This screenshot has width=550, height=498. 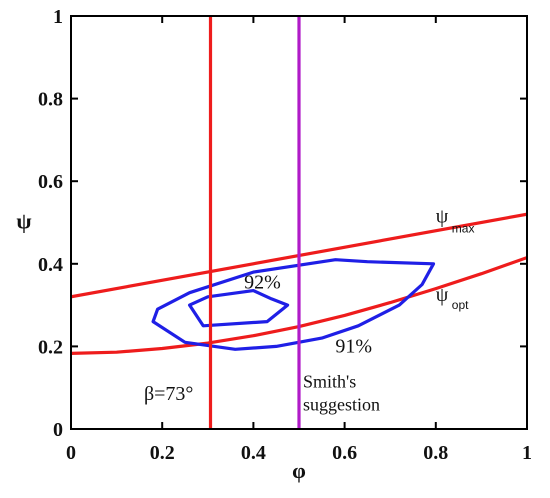 I want to click on annotation-psi-opt: ψ, so click(x=442, y=295).